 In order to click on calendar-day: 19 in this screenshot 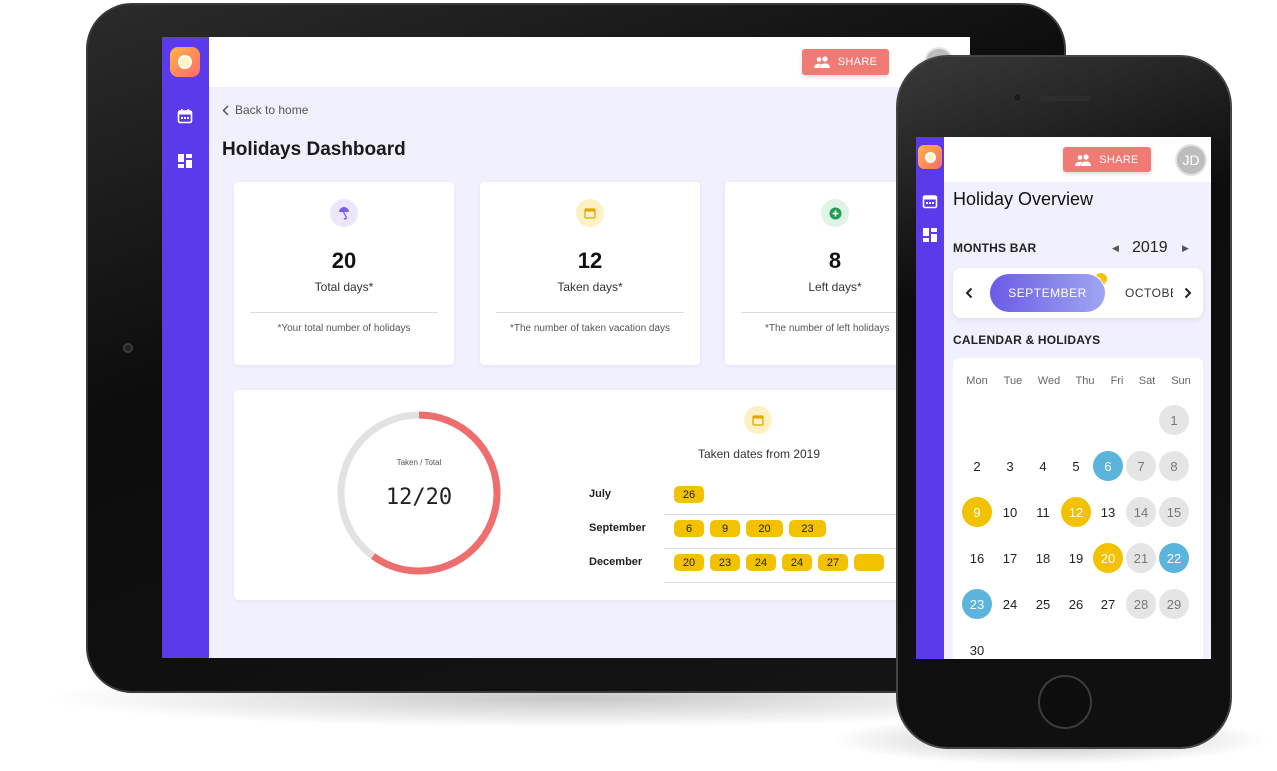, I will do `click(1076, 558)`.